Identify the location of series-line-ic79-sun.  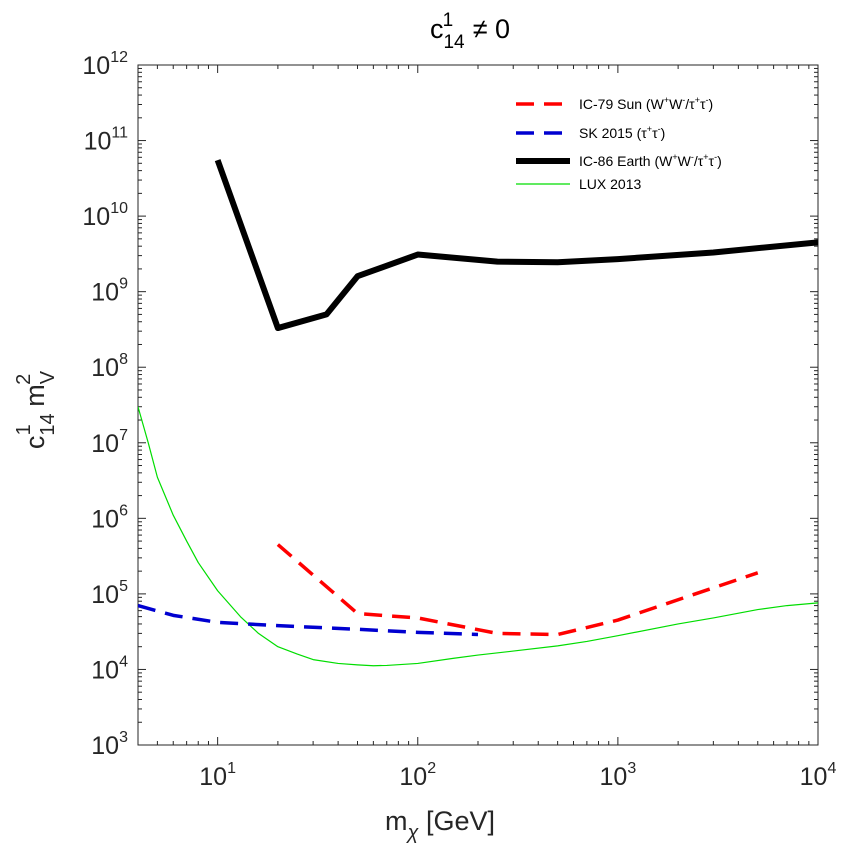
(517, 590).